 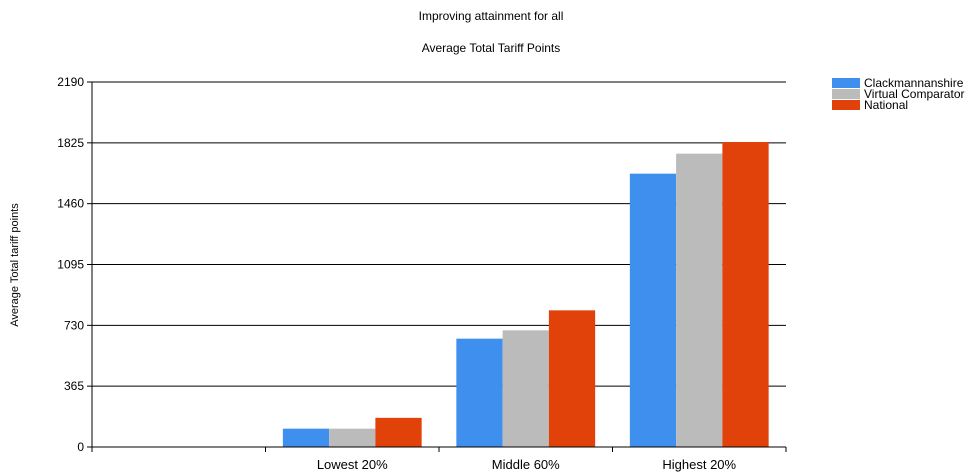 I want to click on y-tick-label: 0, so click(x=80, y=447).